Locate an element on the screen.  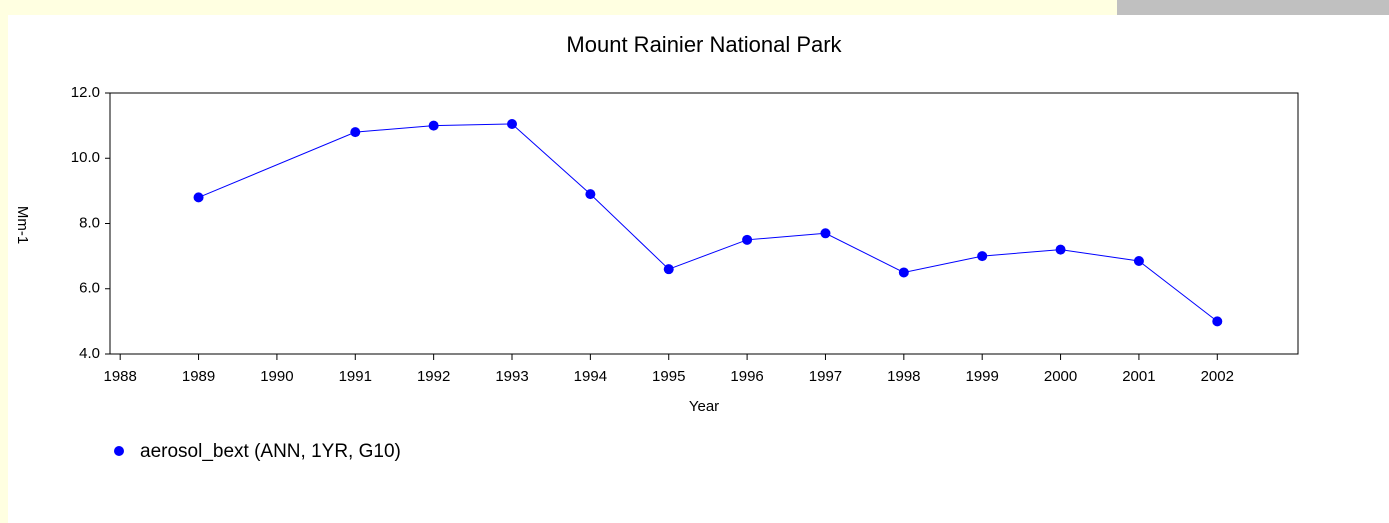
x-tick-label: 1996 is located at coordinates (746, 376).